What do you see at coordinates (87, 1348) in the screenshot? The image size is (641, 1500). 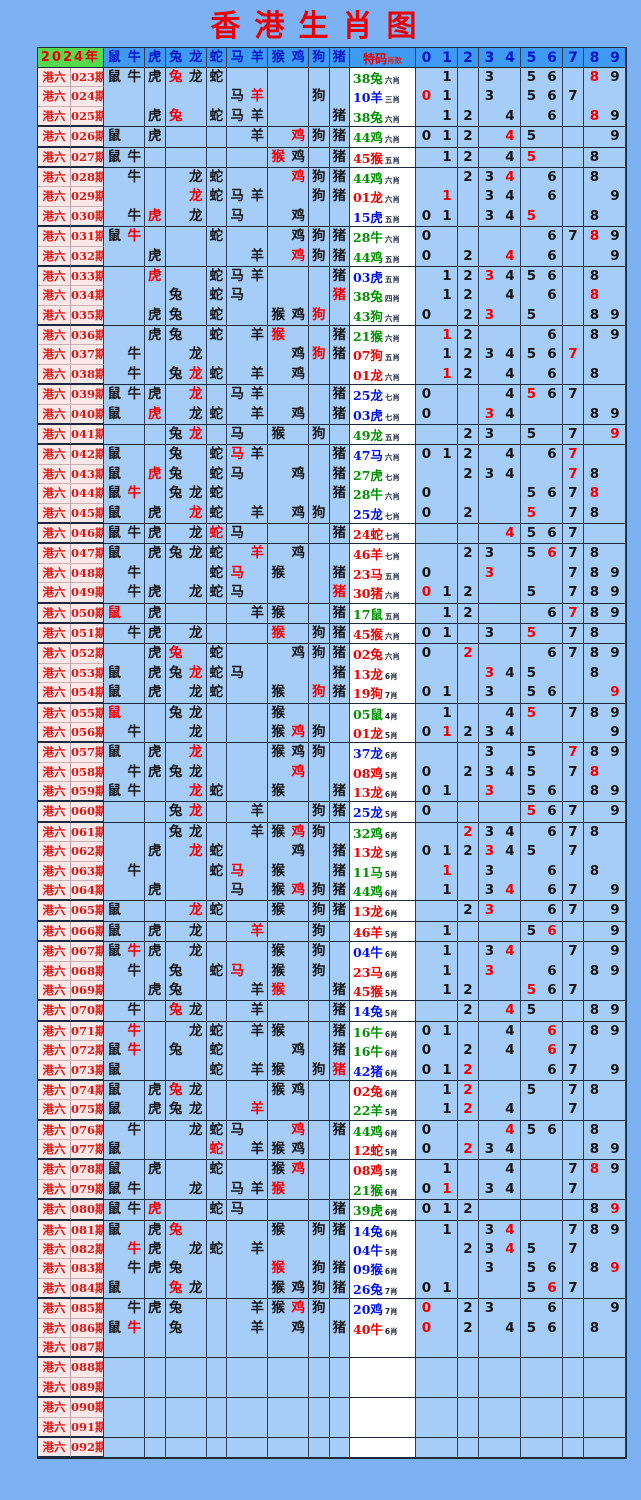 I see `period-cell: 087期` at bounding box center [87, 1348].